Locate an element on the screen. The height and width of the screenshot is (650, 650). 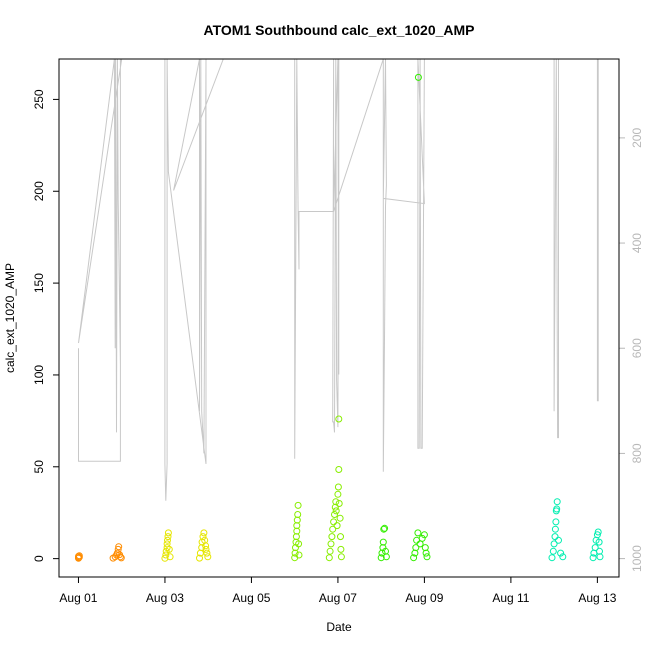
x-tick-label: Aug 07 is located at coordinates (338, 598).